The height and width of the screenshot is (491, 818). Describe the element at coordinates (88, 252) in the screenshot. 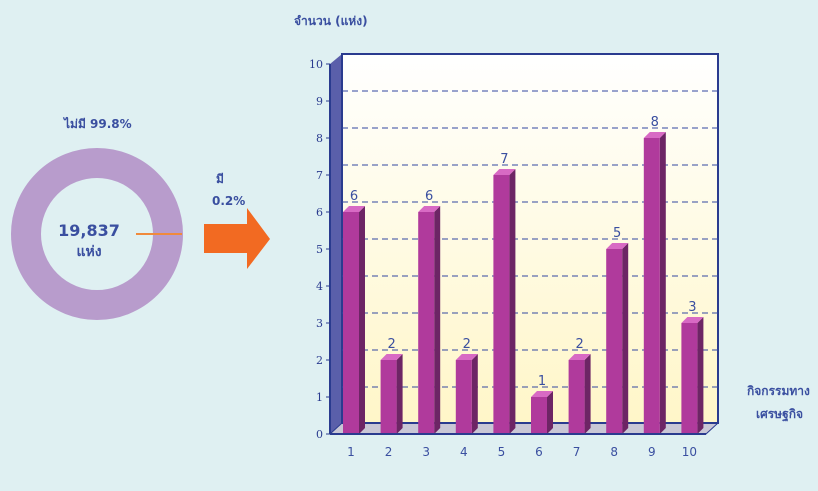

I see `donut-center-unit: แห่ง` at that location.